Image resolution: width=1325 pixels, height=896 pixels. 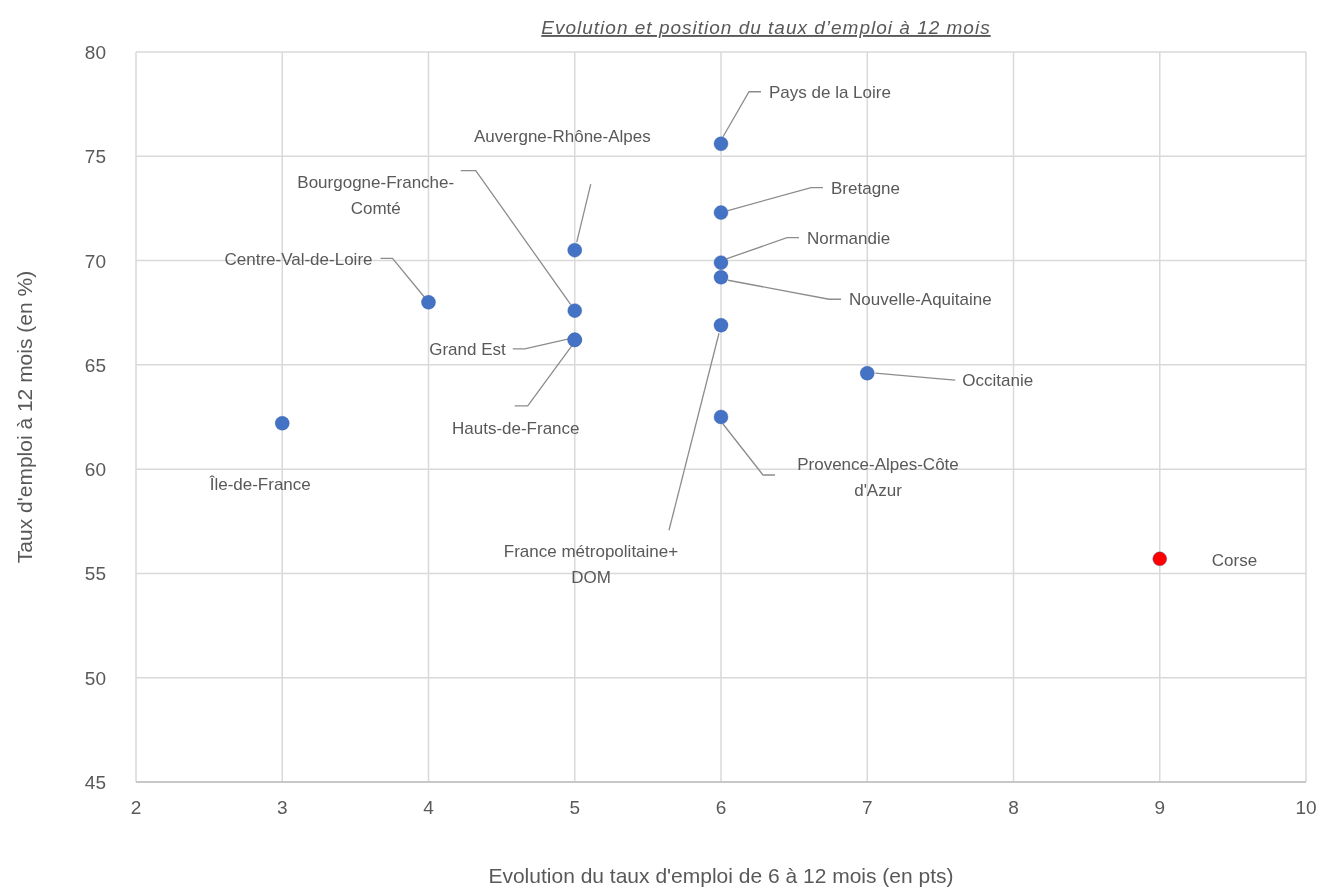 I want to click on annotation: Corse, so click(x=1234, y=560).